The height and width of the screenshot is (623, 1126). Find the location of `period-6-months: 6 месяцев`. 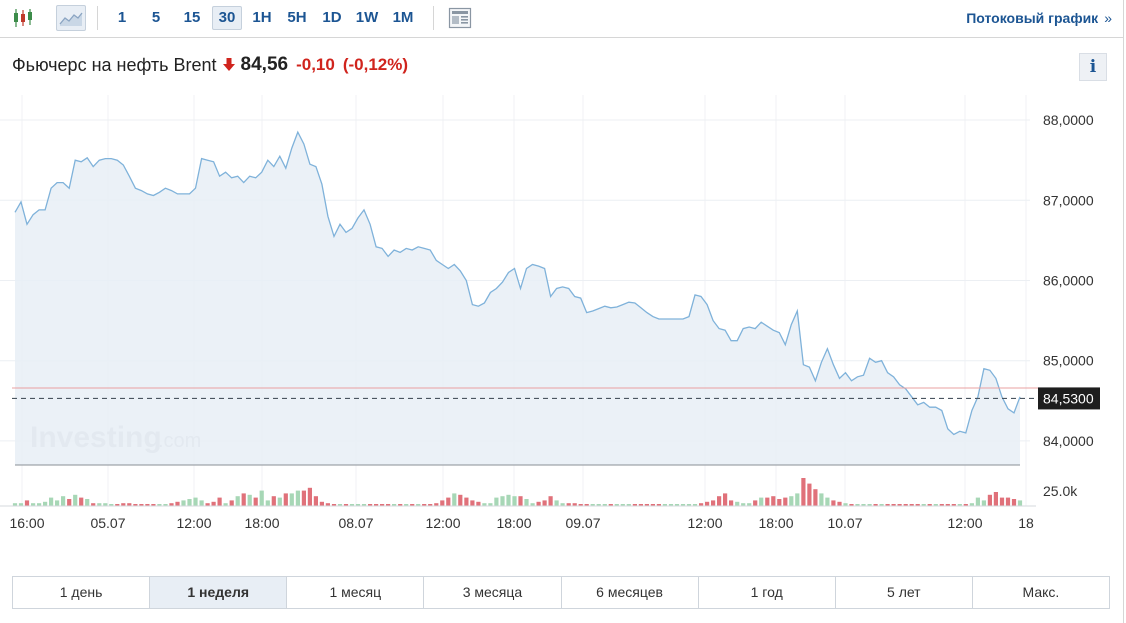

period-6-months: 6 месяцев is located at coordinates (630, 592).